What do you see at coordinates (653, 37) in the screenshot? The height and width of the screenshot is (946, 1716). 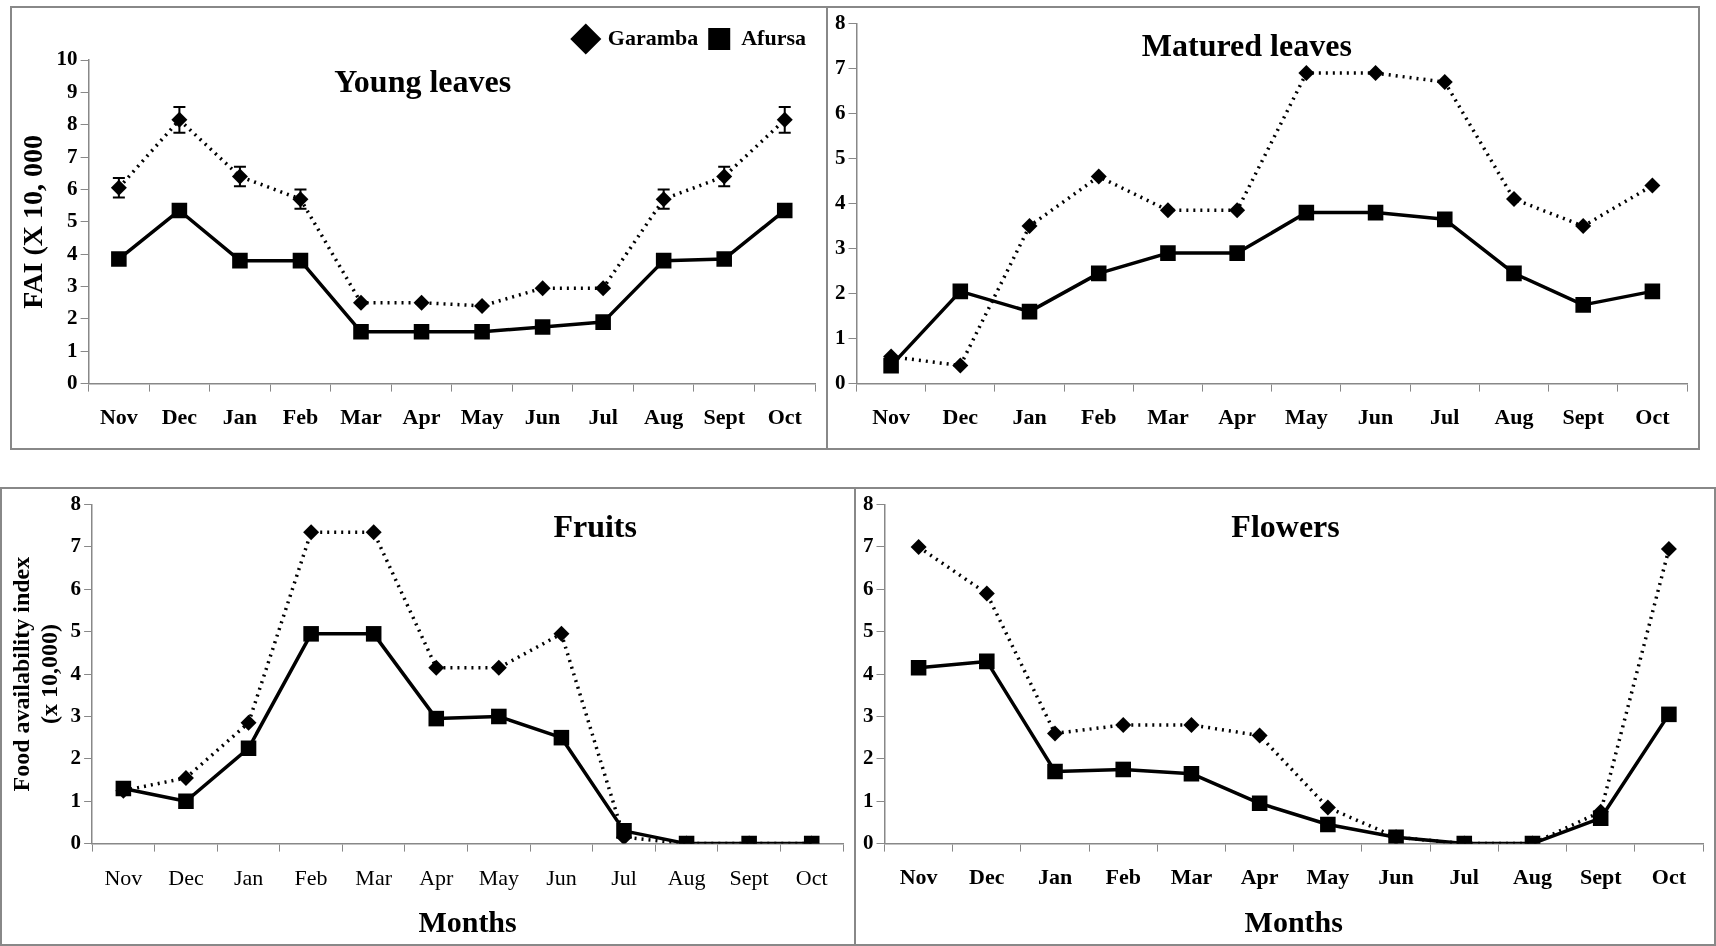 I see `legend-label: Garamba` at bounding box center [653, 37].